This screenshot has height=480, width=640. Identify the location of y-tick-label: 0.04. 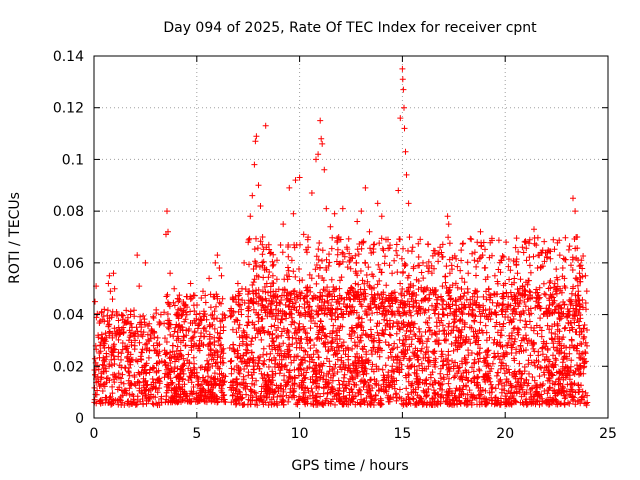
(68, 316).